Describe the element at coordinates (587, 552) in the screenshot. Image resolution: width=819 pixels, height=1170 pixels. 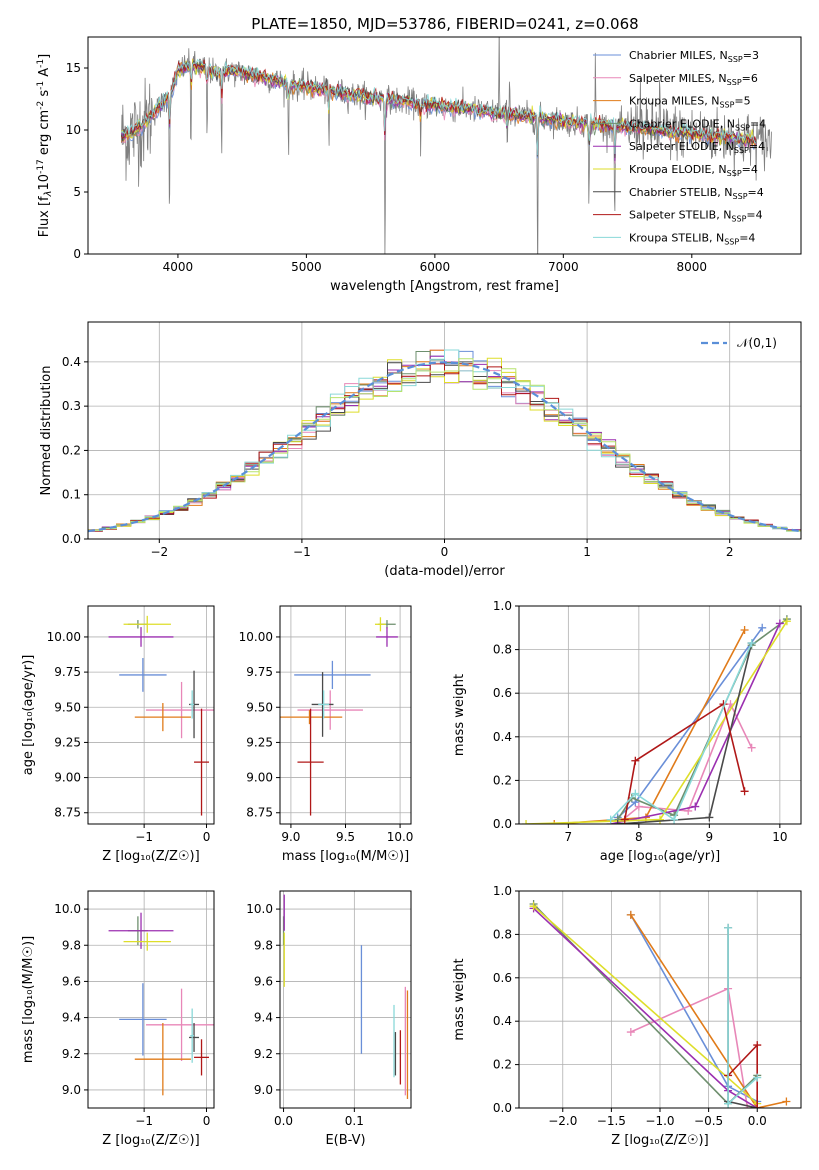
I see `x-tick-label: 1` at that location.